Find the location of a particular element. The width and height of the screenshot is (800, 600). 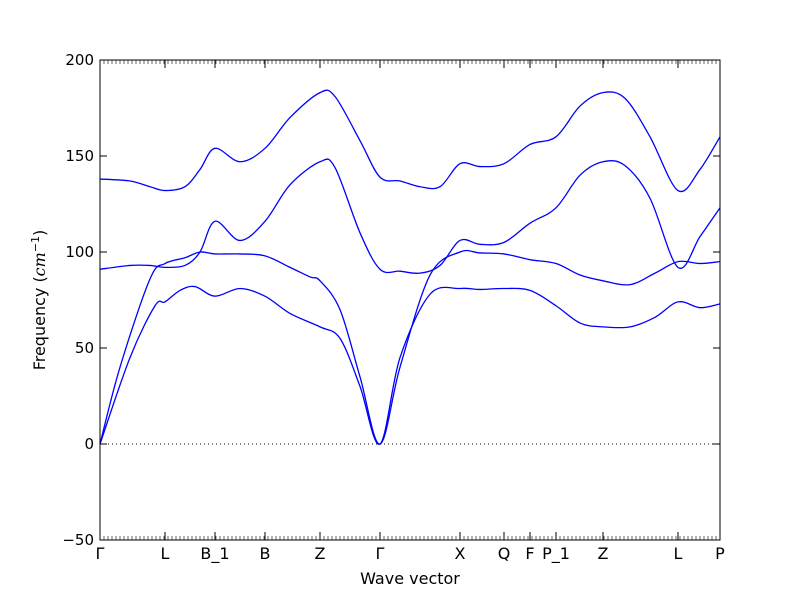

y-tick-label: 50 is located at coordinates (84, 348).